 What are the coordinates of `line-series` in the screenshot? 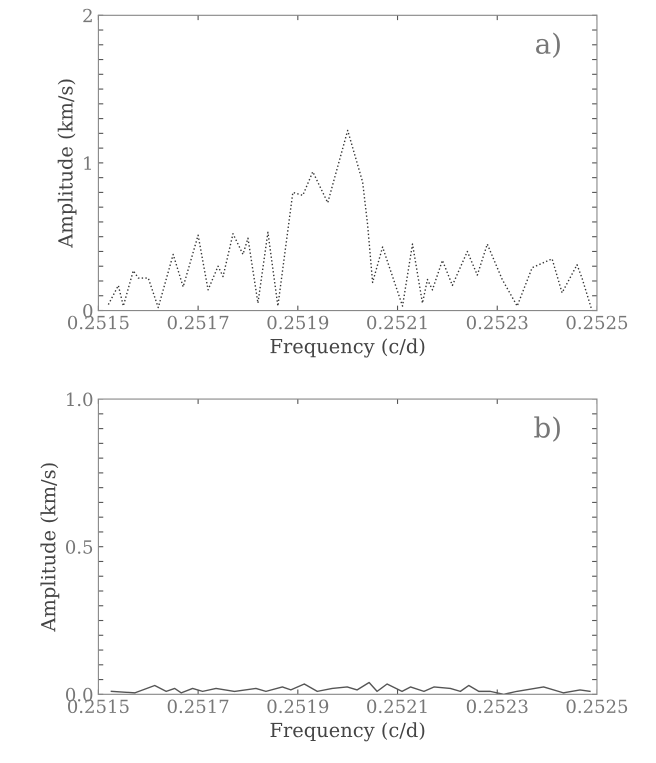 It's located at (350, 688).